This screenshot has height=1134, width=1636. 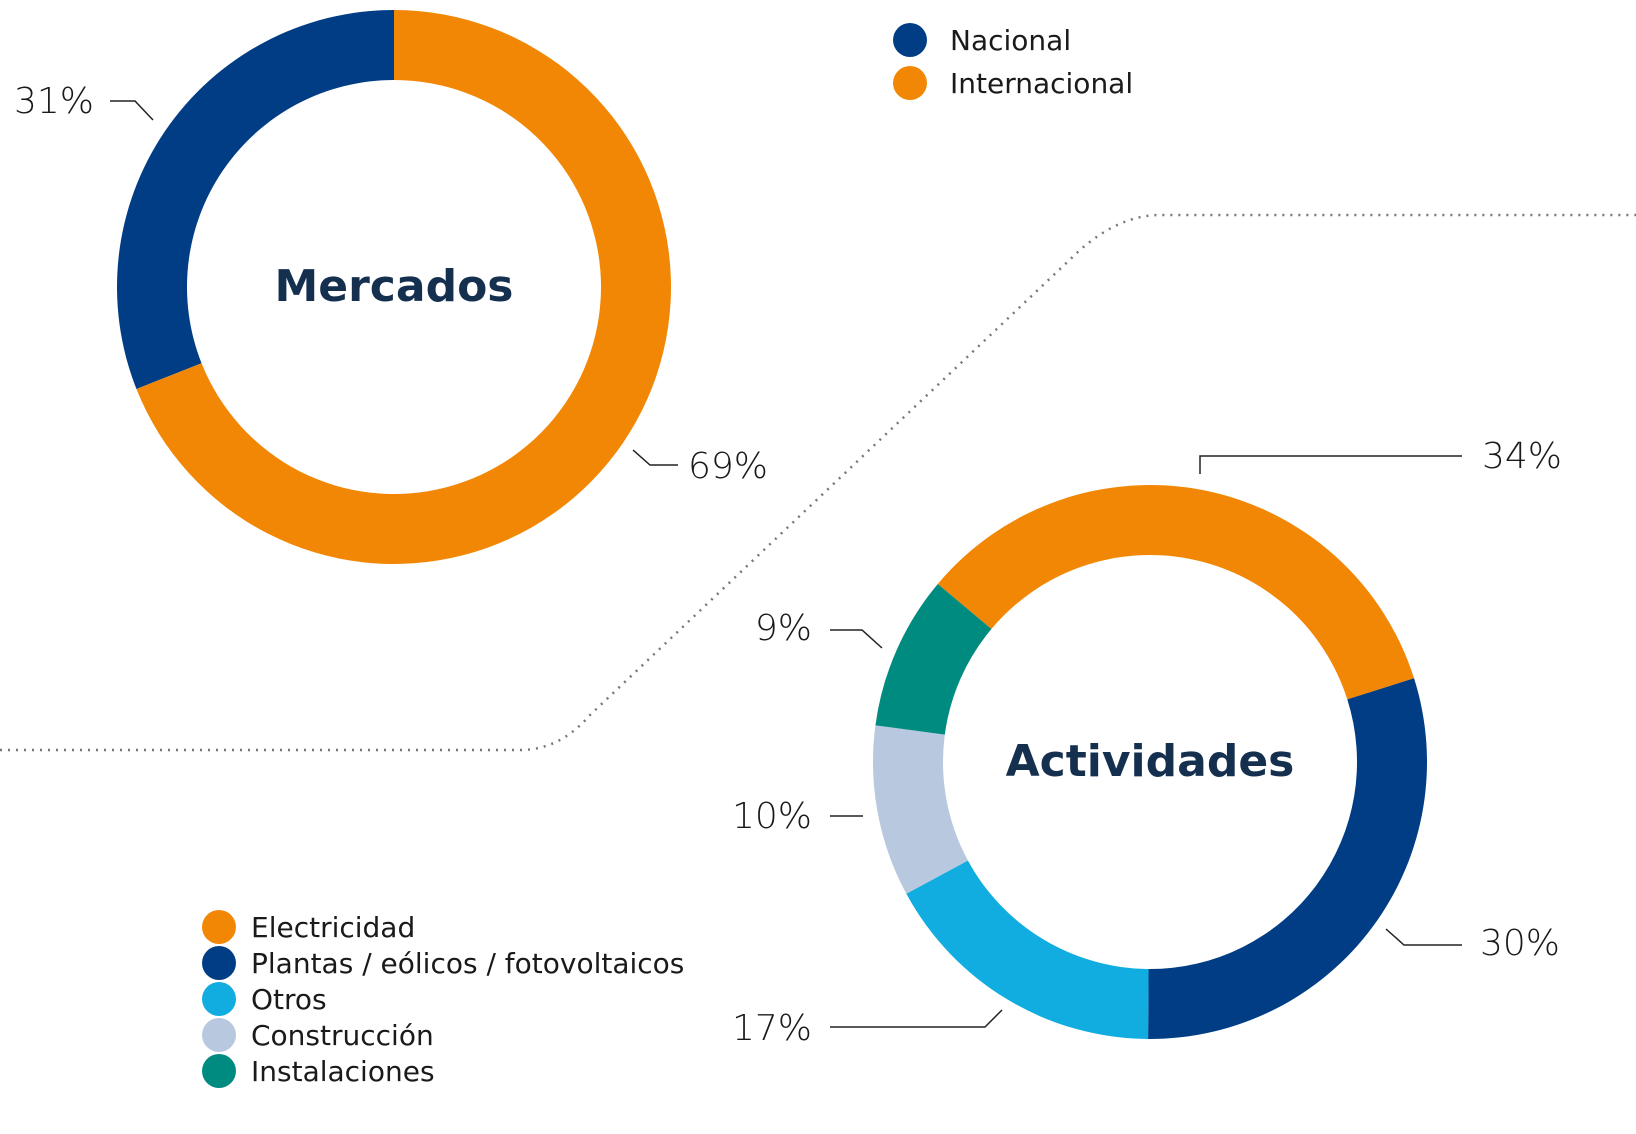 What do you see at coordinates (54, 101) in the screenshot?
I see `value-label: 31%` at bounding box center [54, 101].